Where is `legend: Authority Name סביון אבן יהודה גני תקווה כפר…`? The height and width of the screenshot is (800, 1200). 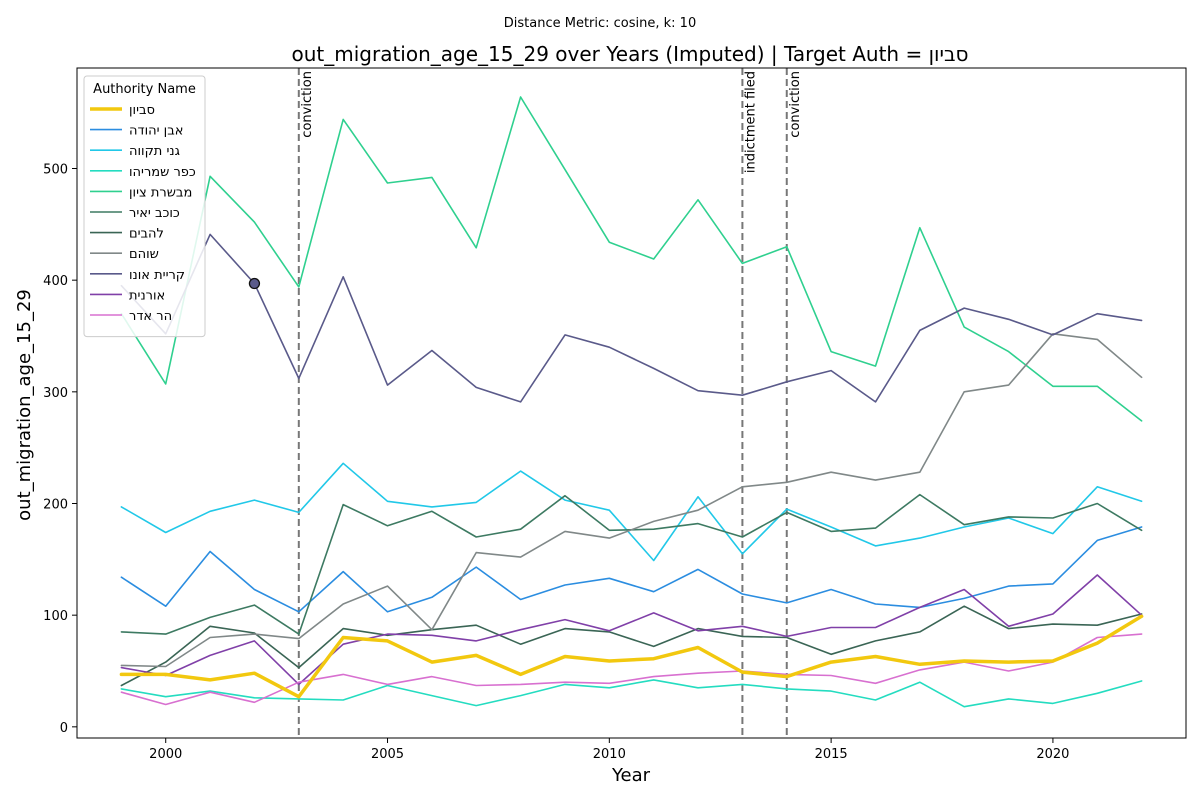
legend: Authority Name סביון אבן יהודה גני תקווה כפר… is located at coordinates (144, 206).